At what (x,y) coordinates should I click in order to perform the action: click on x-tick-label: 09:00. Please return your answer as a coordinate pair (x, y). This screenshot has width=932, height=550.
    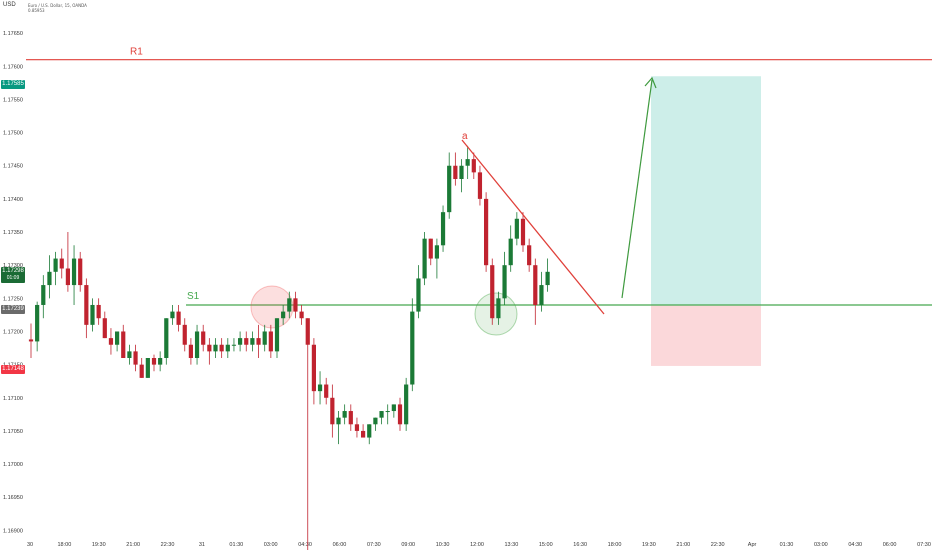
    Looking at the image, I should click on (408, 545).